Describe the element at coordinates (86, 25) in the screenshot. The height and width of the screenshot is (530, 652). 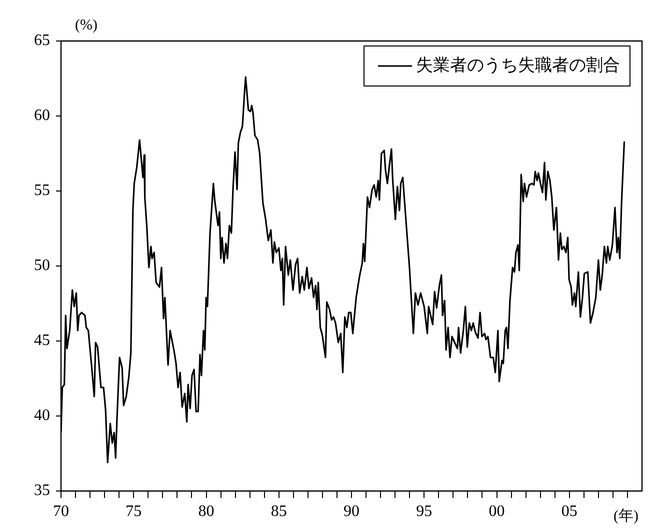
I see `y-axis-title: (%)` at that location.